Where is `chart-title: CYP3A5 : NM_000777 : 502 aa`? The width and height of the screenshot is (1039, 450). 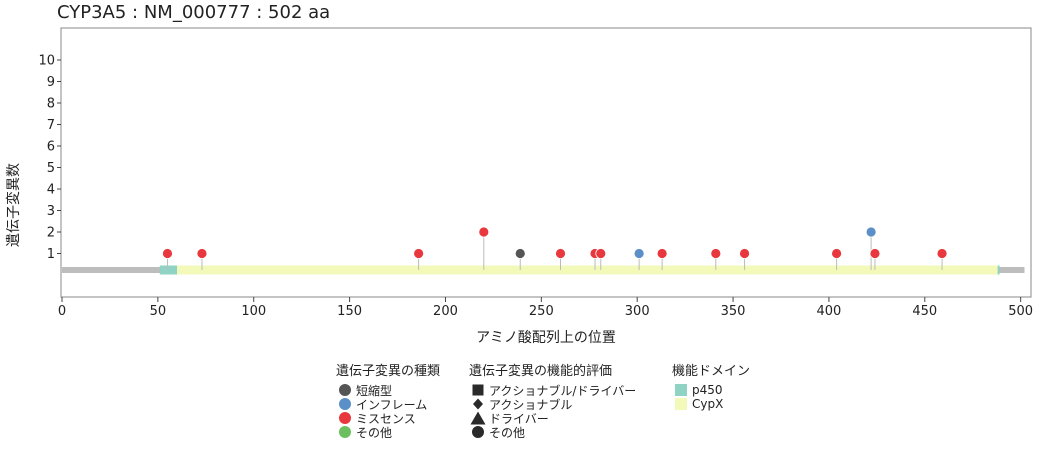
chart-title: CYP3A5 : NM_000777 : 502 aa is located at coordinates (194, 12).